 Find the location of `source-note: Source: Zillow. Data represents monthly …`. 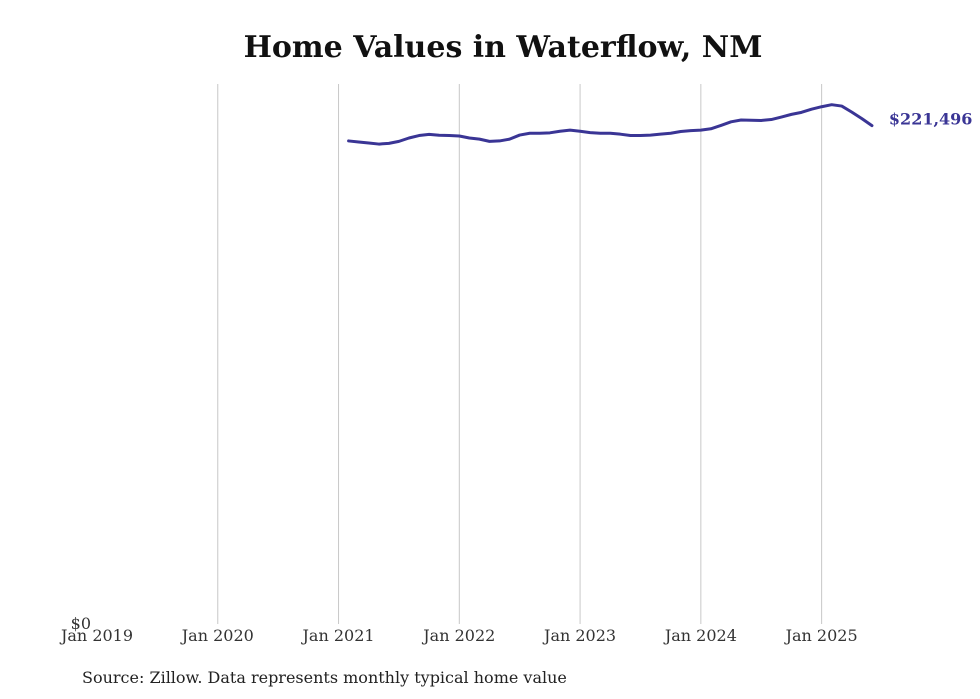

source-note: Source: Zillow. Data represents monthly … is located at coordinates (324, 677).